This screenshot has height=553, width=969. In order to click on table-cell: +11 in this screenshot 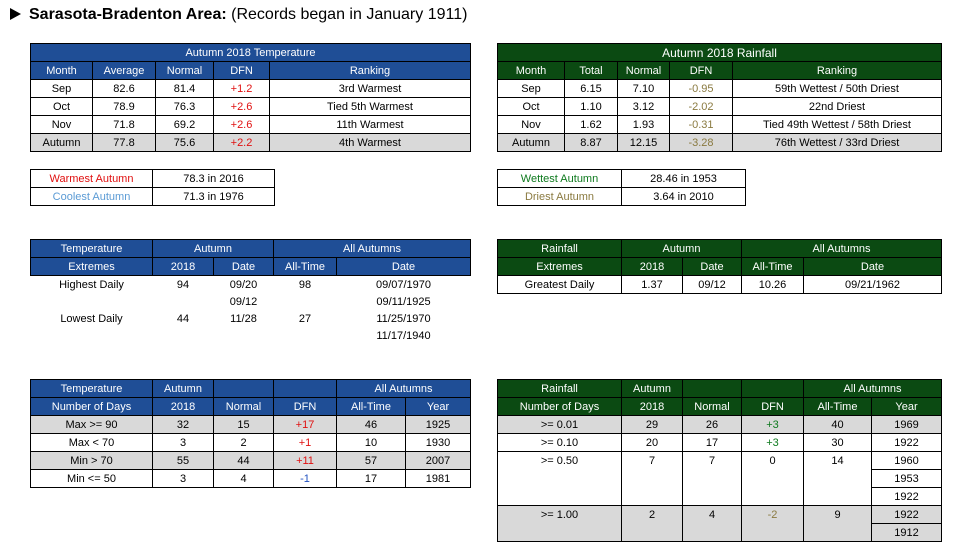, I will do `click(305, 460)`.